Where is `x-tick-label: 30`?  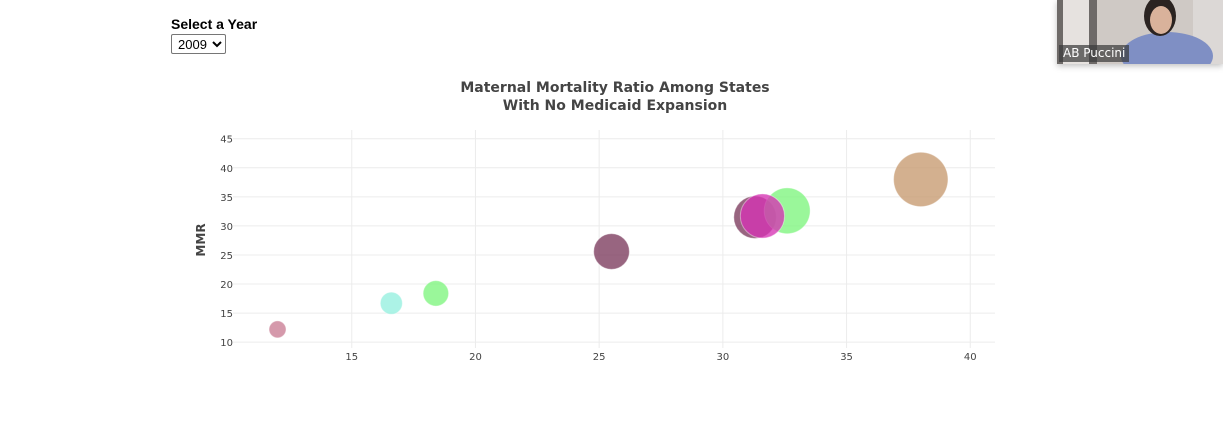
x-tick-label: 30 is located at coordinates (722, 357).